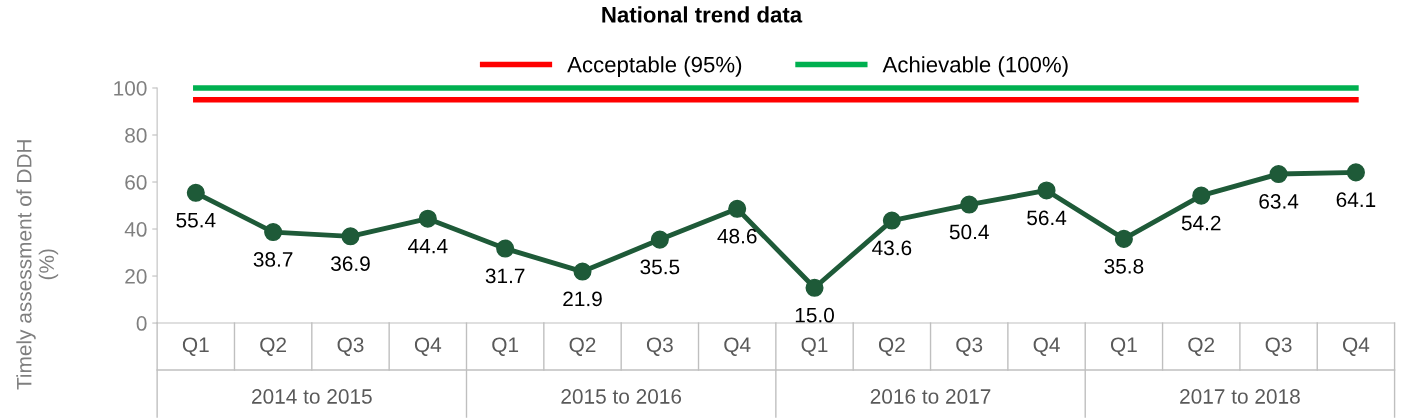 The height and width of the screenshot is (419, 1403). What do you see at coordinates (1240, 396) in the screenshot?
I see `text: 2017 to 2018` at bounding box center [1240, 396].